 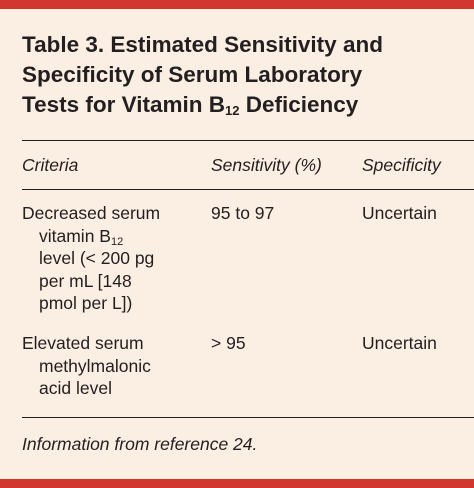 What do you see at coordinates (299, 104) in the screenshot?
I see `title-line-3-end: Deficiency` at bounding box center [299, 104].